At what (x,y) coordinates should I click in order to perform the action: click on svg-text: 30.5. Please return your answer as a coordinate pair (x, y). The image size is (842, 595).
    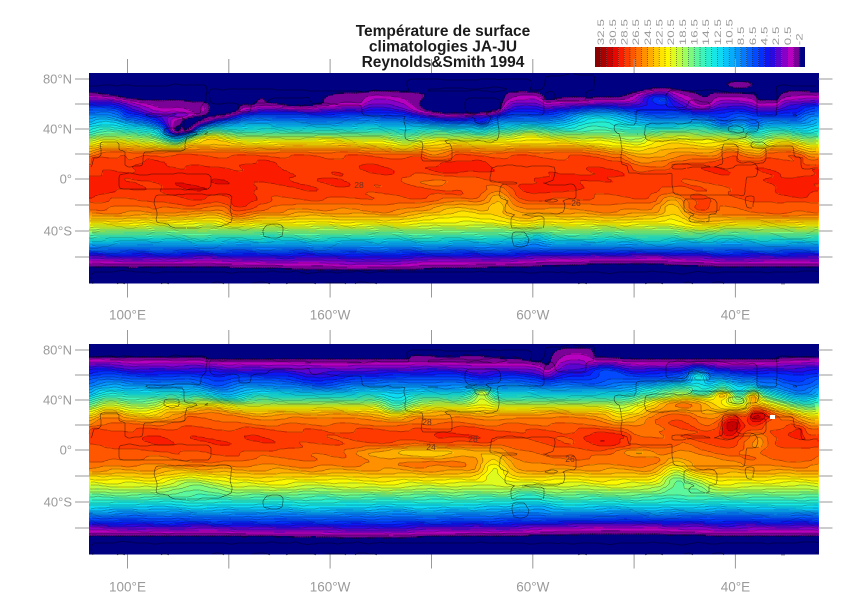
    Looking at the image, I should click on (613, 32).